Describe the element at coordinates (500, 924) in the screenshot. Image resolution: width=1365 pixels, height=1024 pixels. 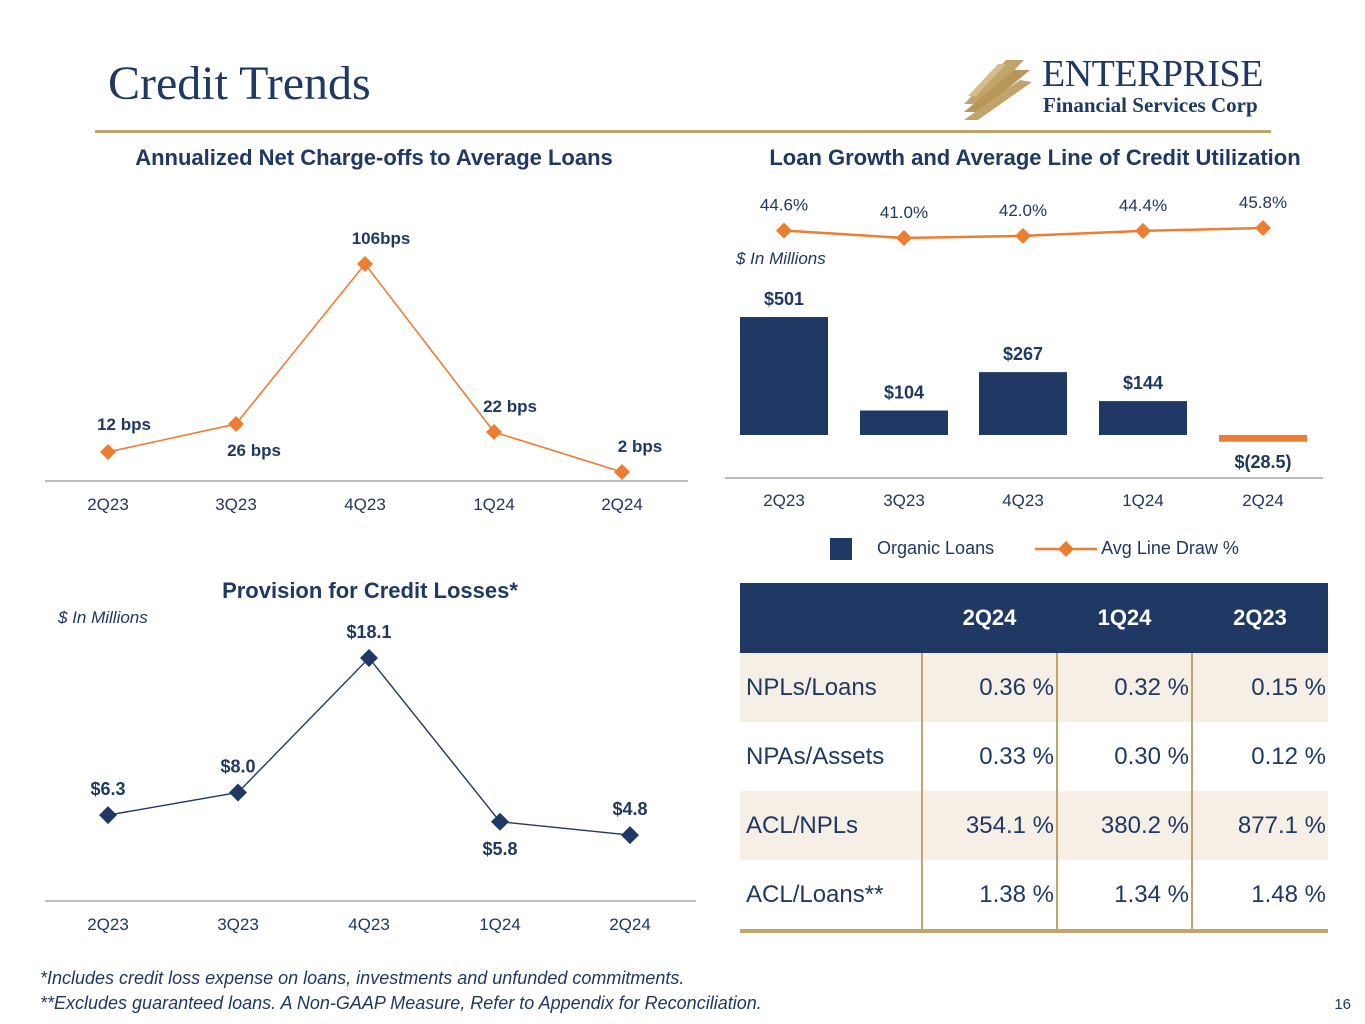
I see `provision-tick-label: 1Q24` at that location.